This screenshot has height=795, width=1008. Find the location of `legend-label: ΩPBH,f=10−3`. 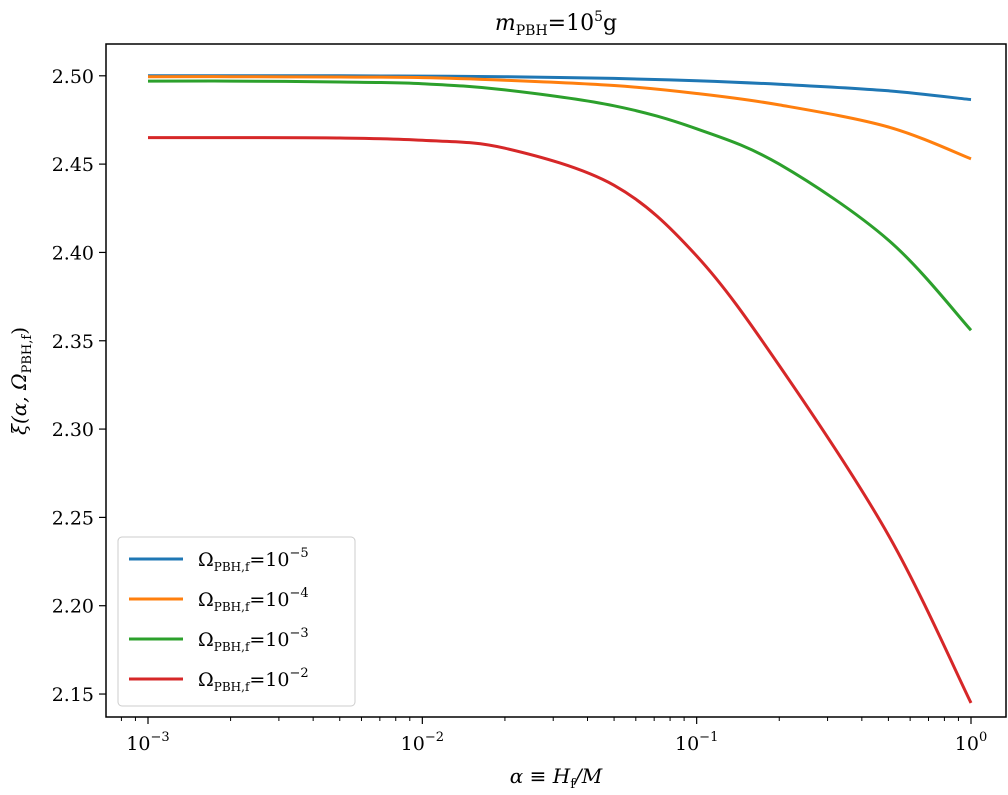

legend-label: ΩPBH,f=10−3 is located at coordinates (253, 640).